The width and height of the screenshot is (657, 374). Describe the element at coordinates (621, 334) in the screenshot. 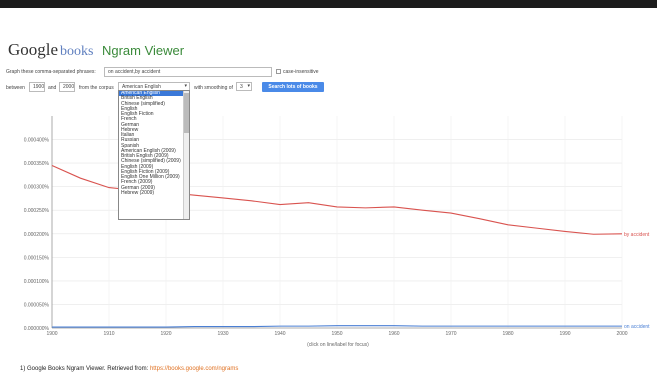

I see `x-tick-label: 2000` at that location.